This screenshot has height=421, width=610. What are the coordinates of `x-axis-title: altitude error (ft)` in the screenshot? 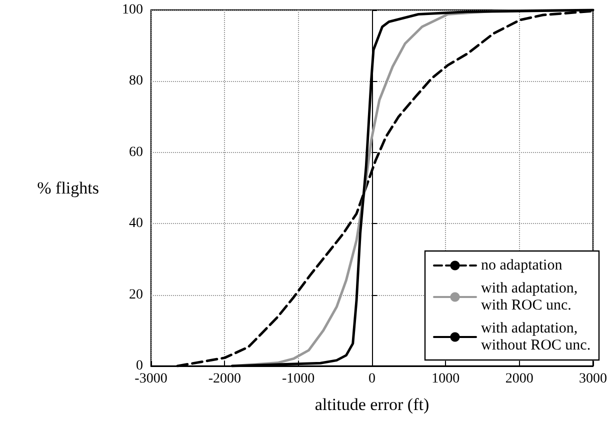 It's located at (372, 404).